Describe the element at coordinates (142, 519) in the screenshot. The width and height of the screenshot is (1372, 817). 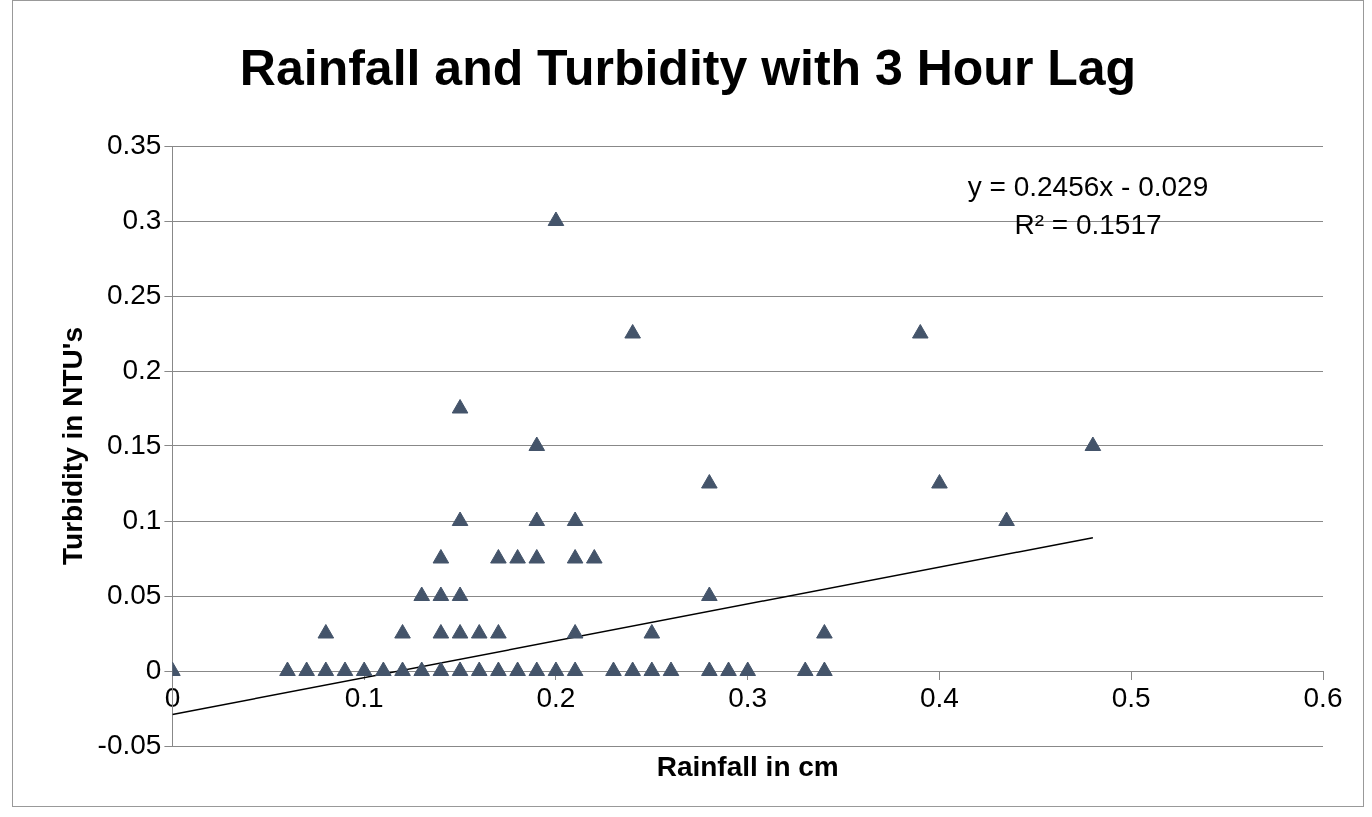
I see `y-tick-label: 0.1` at that location.